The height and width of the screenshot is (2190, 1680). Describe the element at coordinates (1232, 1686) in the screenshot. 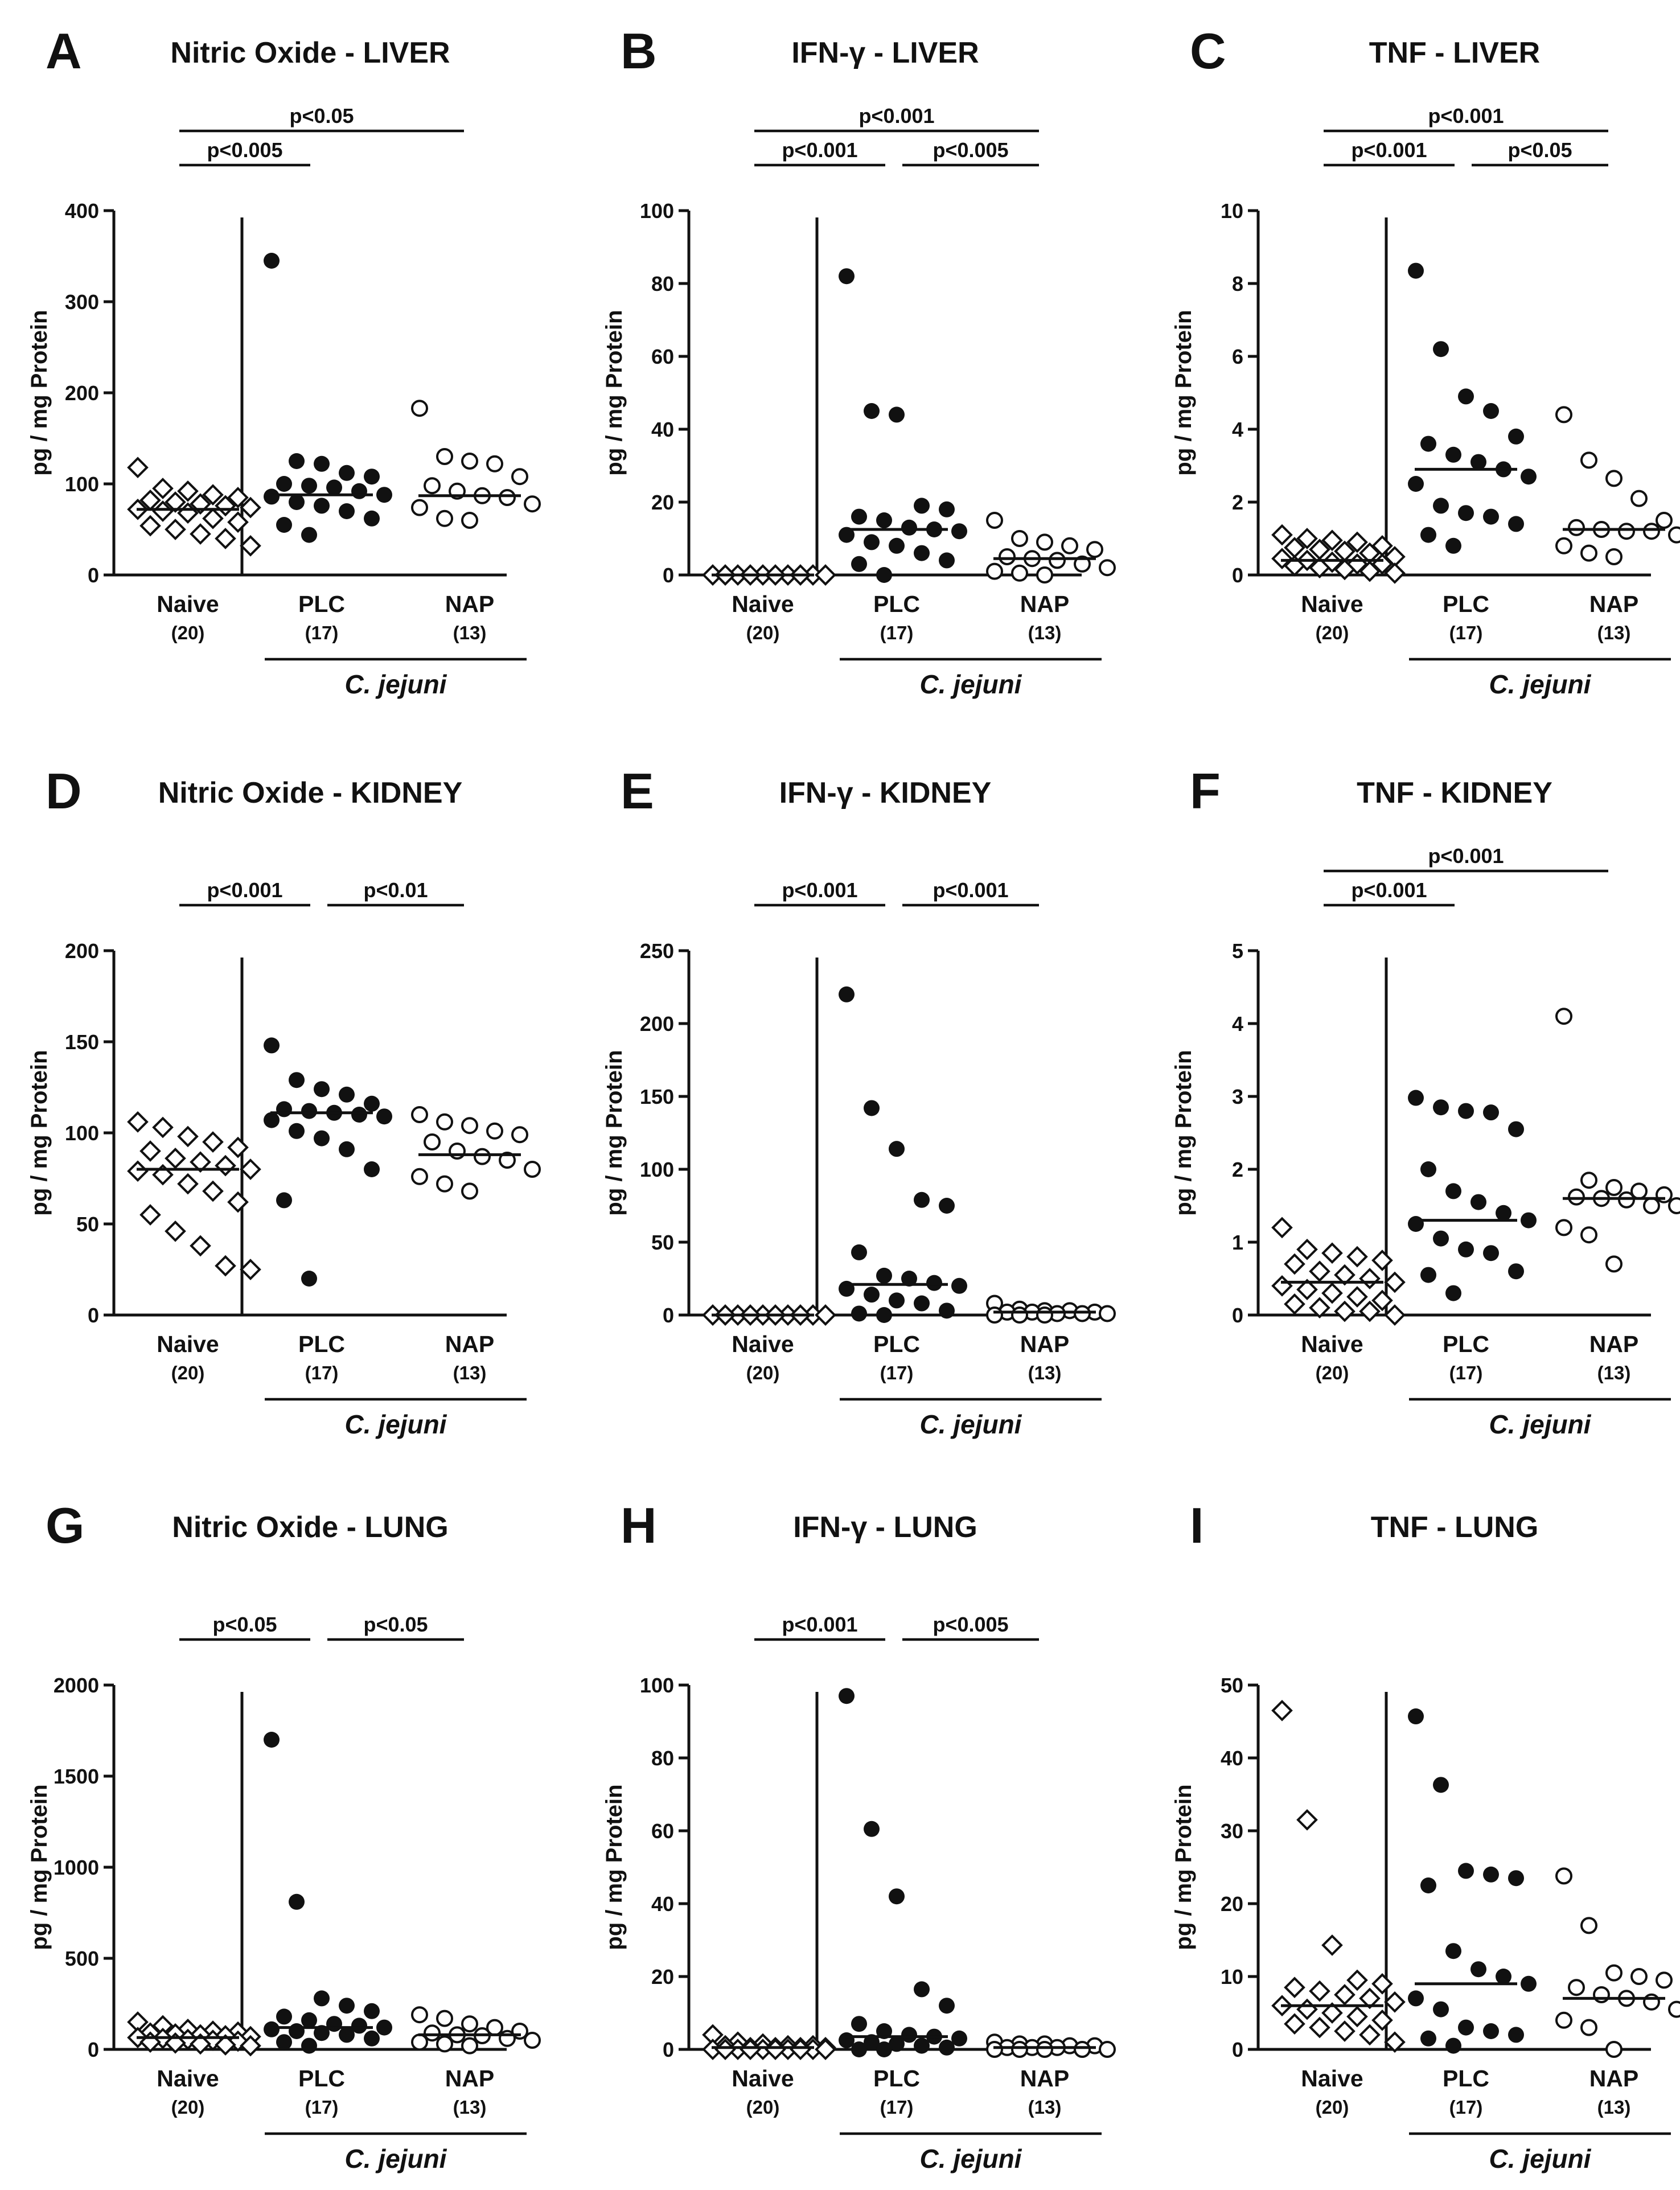

I see `y-tick-label: 50` at that location.